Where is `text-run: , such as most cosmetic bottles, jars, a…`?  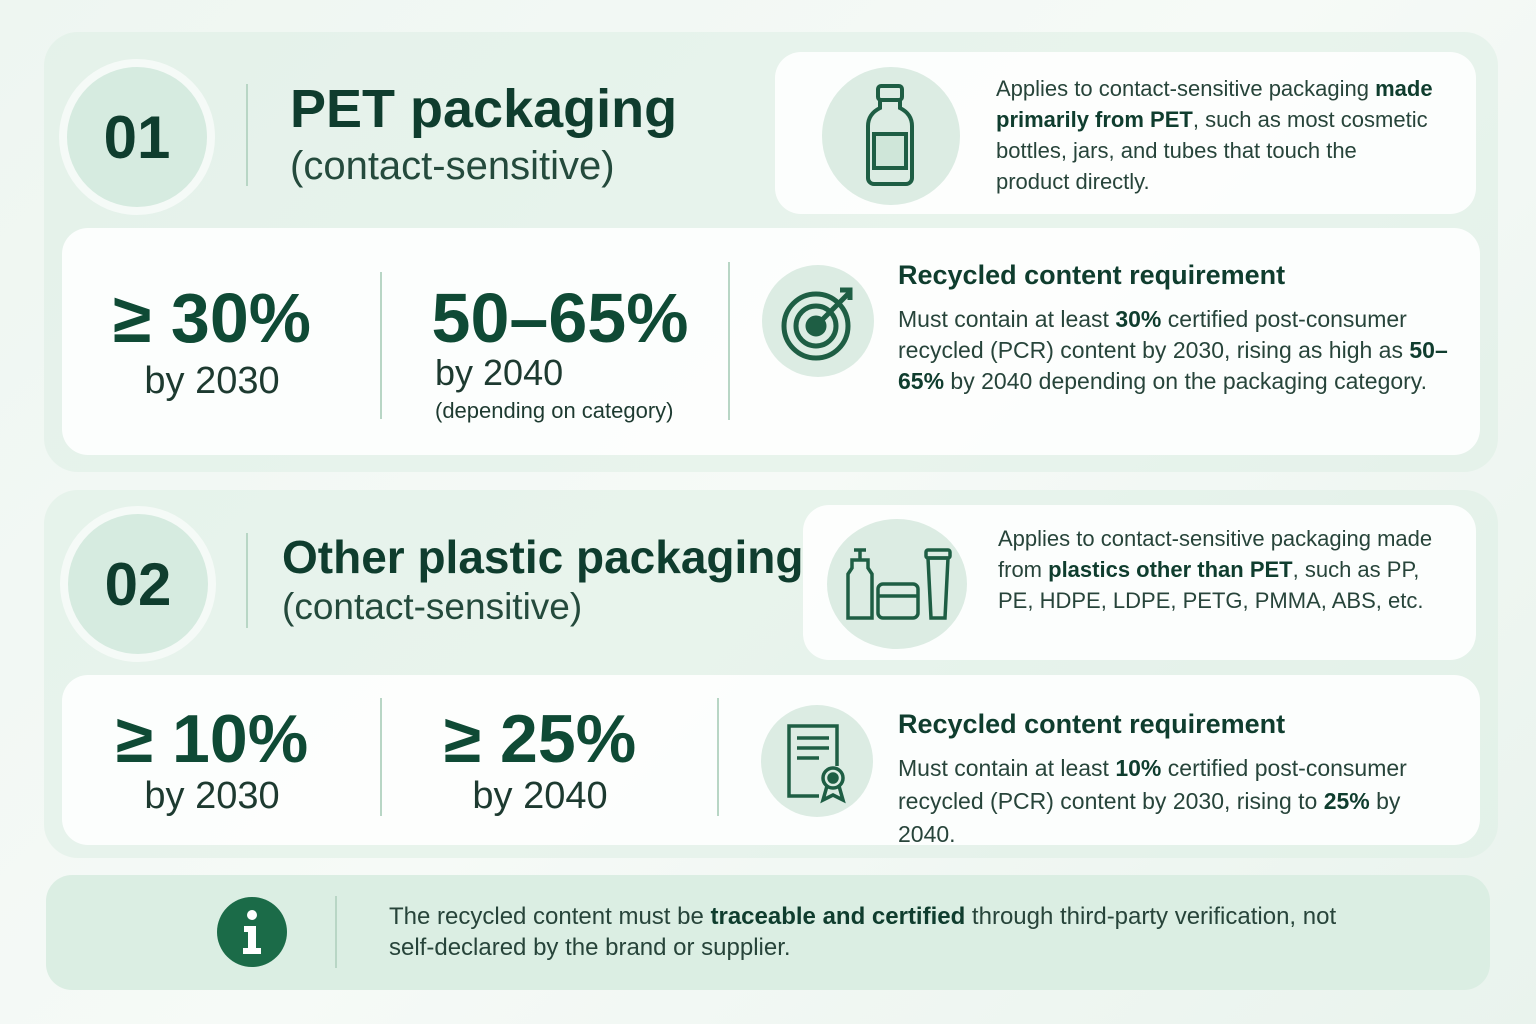
text-run: , such as most cosmetic bottles, jars, a… is located at coordinates (1212, 150).